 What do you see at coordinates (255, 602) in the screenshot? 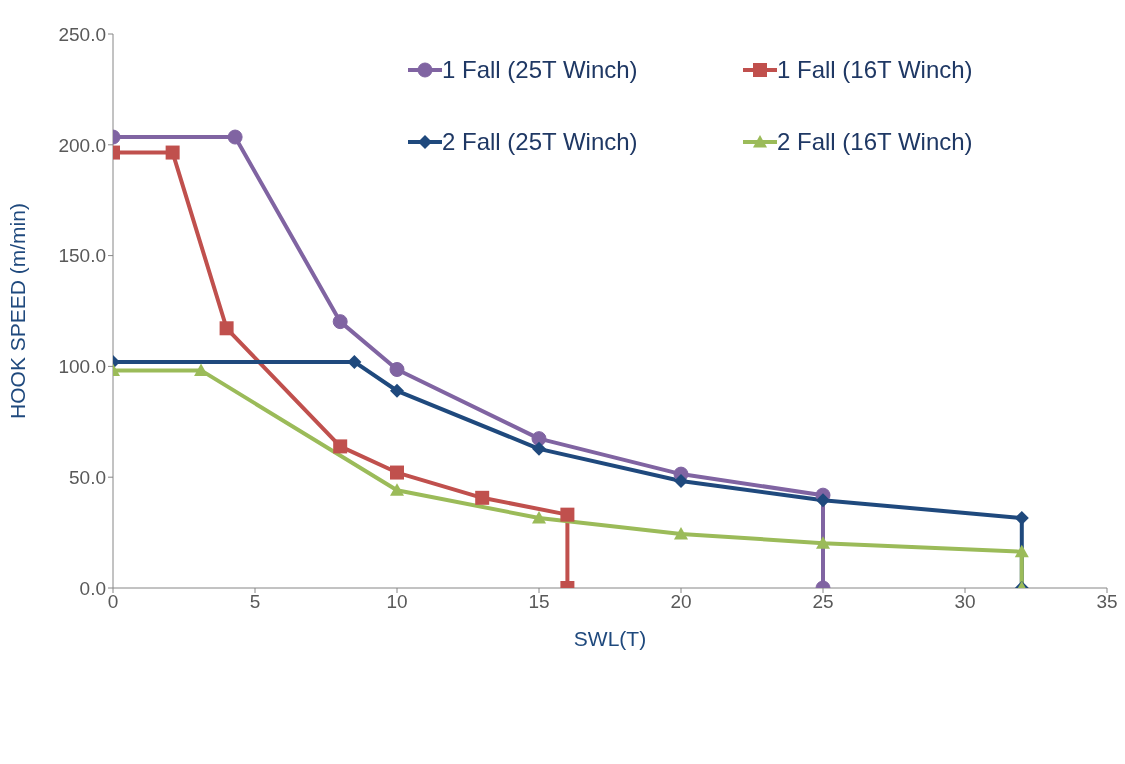
I see `x-tick-label: 5` at bounding box center [255, 602].